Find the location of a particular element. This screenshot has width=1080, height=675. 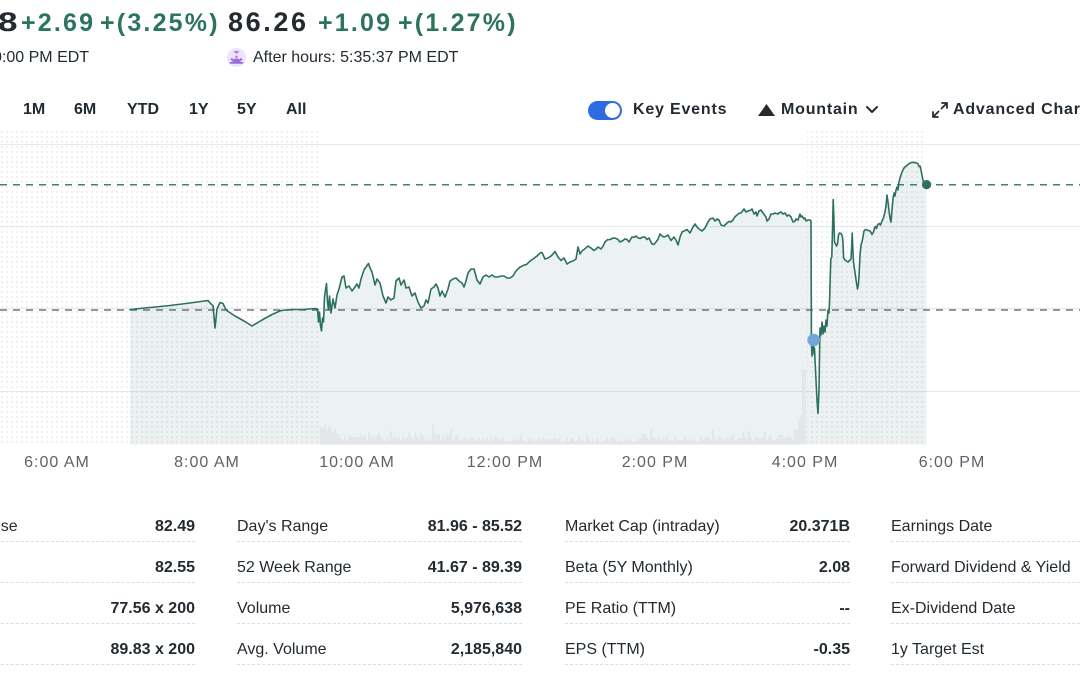

svg-text: 4:00 PM is located at coordinates (805, 462).